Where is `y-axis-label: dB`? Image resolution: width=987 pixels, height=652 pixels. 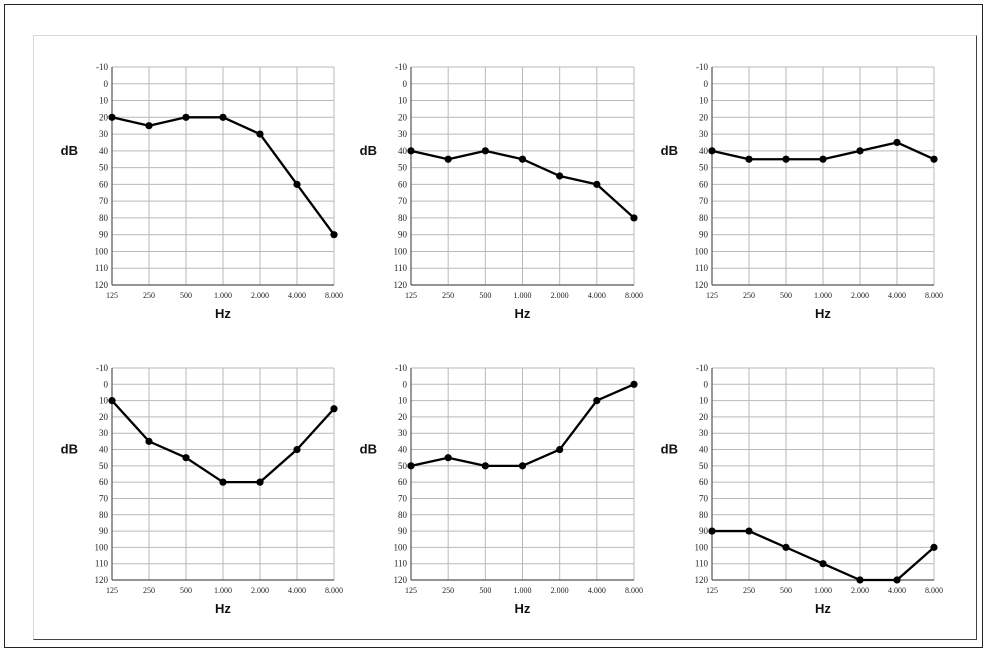 y-axis-label: dB is located at coordinates (69, 449).